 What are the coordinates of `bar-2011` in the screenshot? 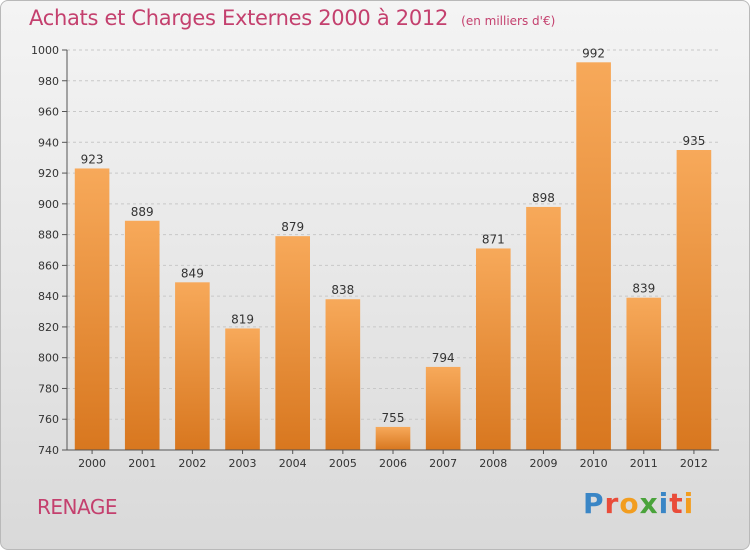 It's located at (644, 373).